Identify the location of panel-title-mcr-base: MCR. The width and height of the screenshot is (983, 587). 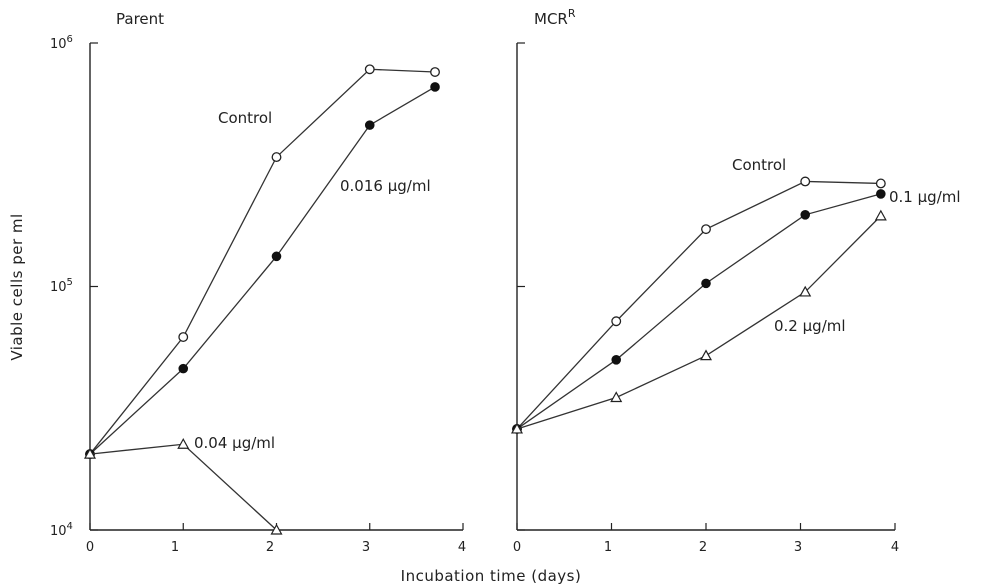
(551, 19).